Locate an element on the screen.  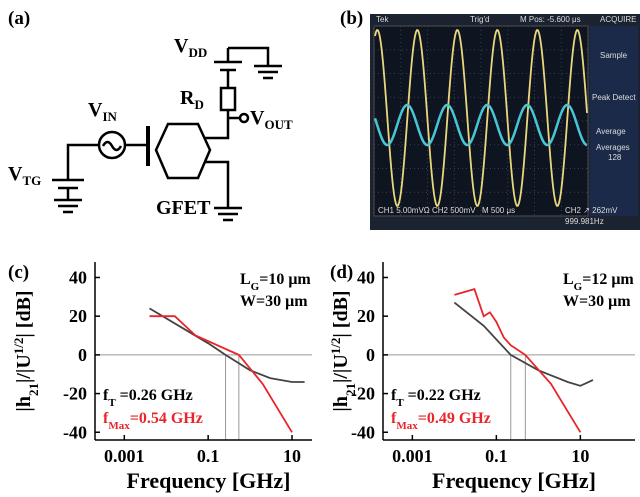
annotation: LG=12 μm is located at coordinates (598, 282).